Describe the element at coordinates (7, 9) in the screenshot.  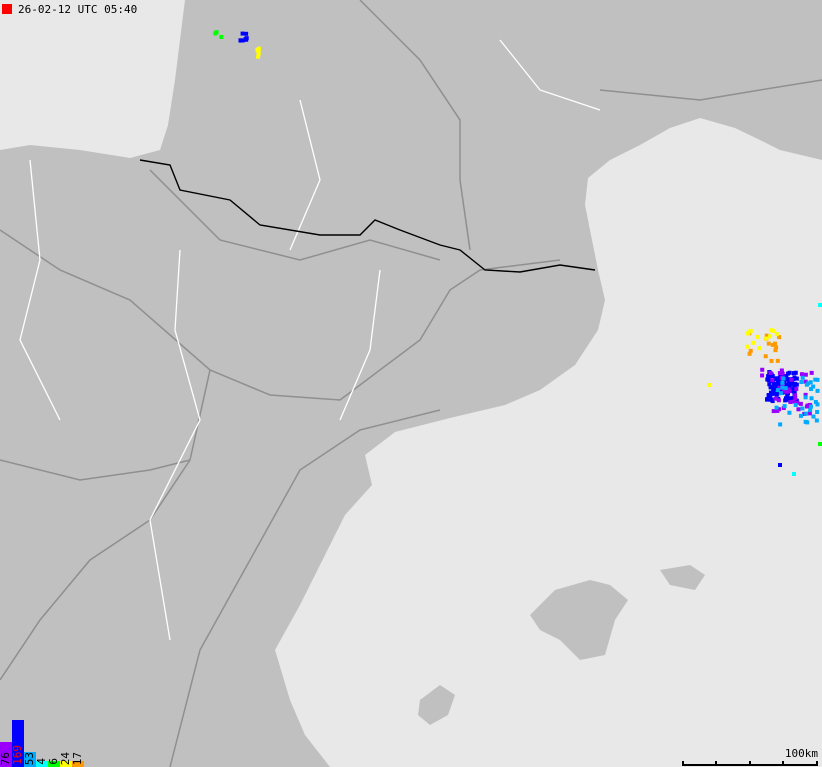
I see `status-indicator` at that location.